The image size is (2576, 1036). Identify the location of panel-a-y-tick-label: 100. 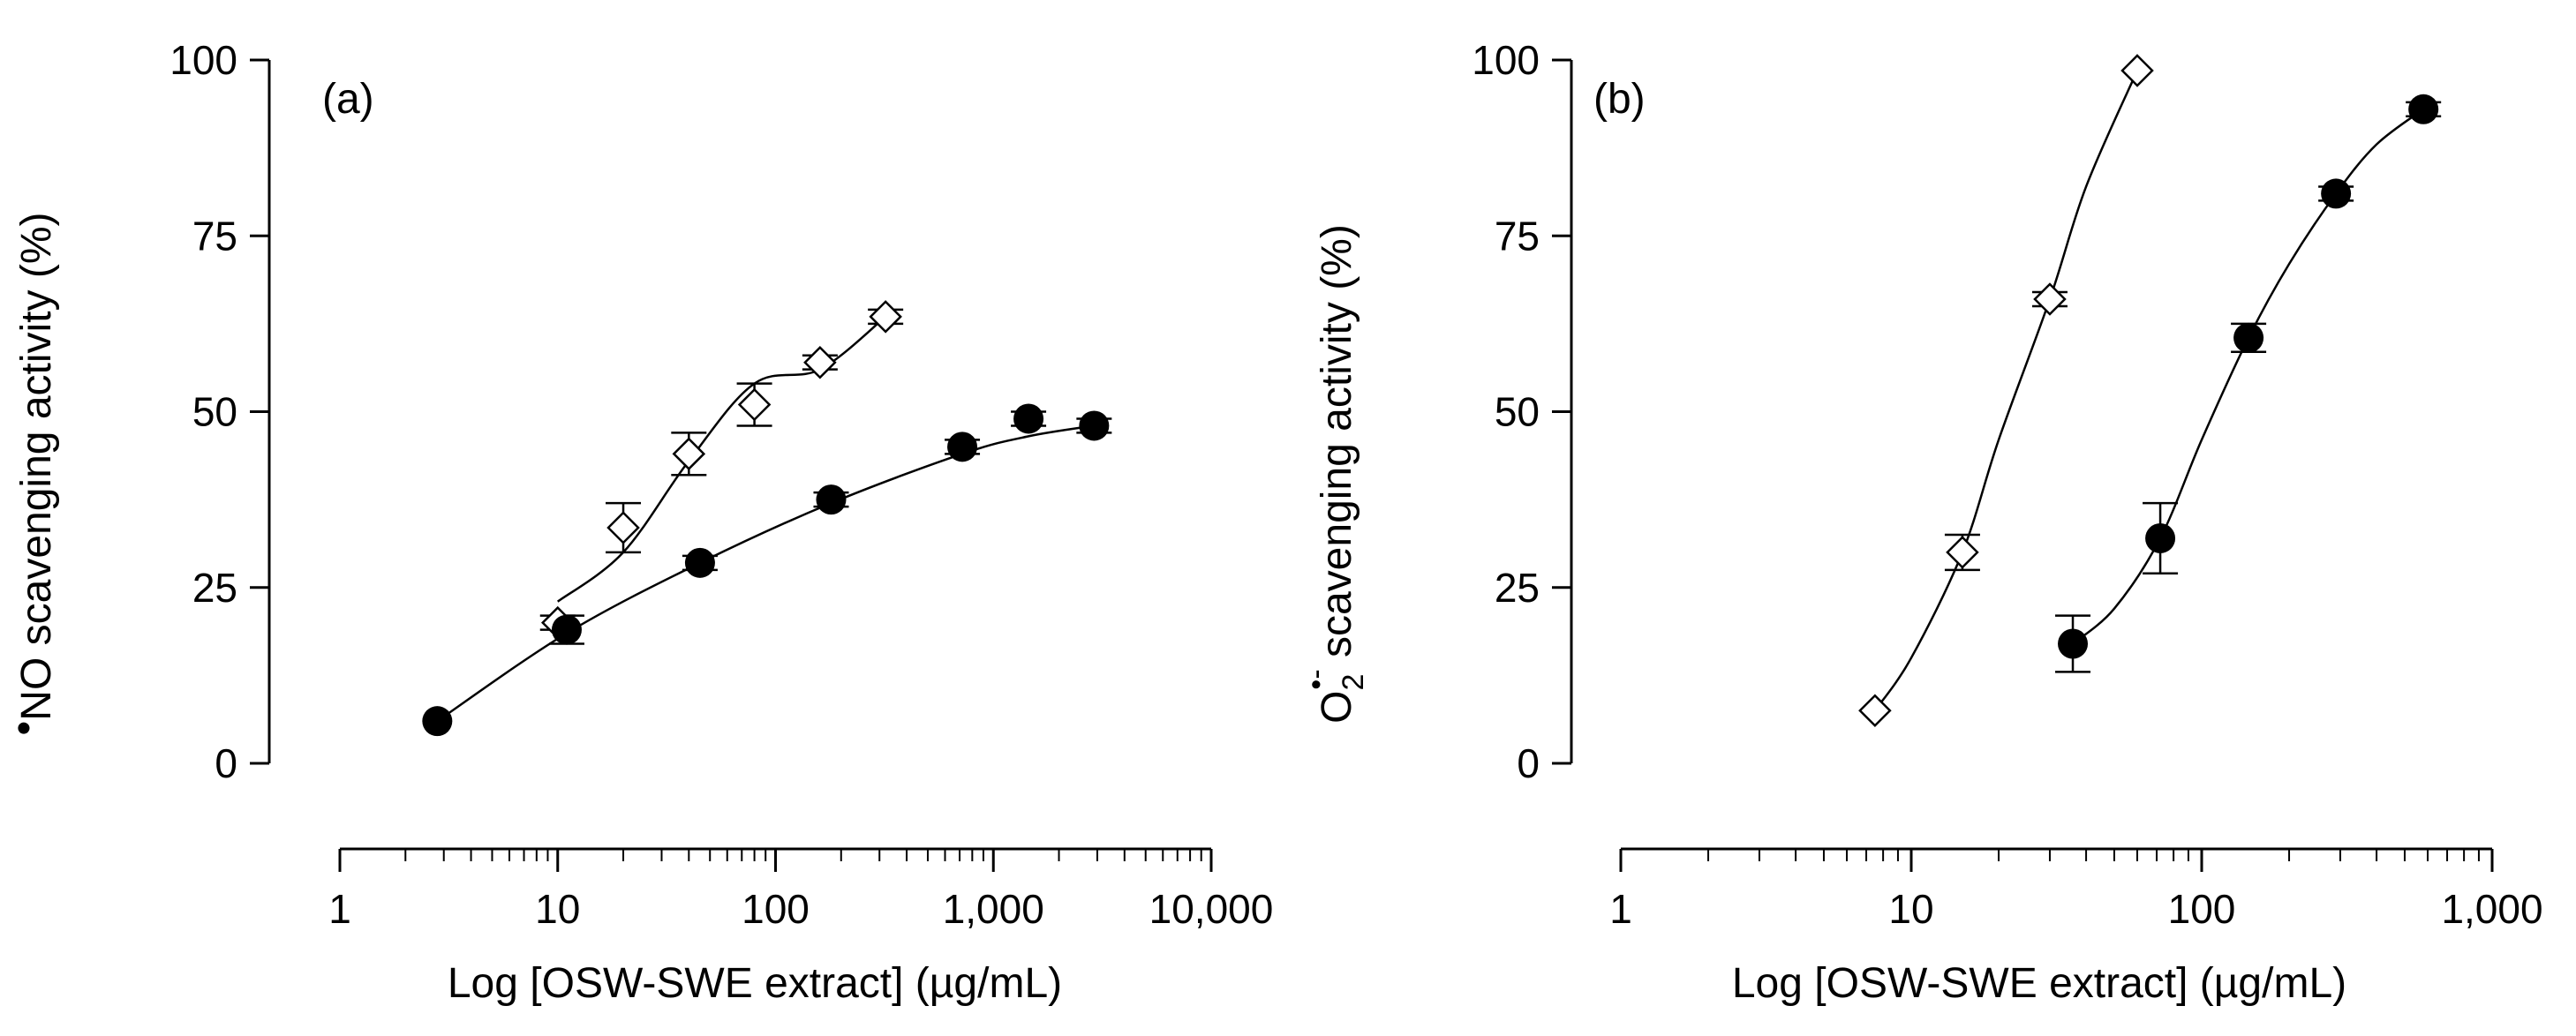
(203, 60).